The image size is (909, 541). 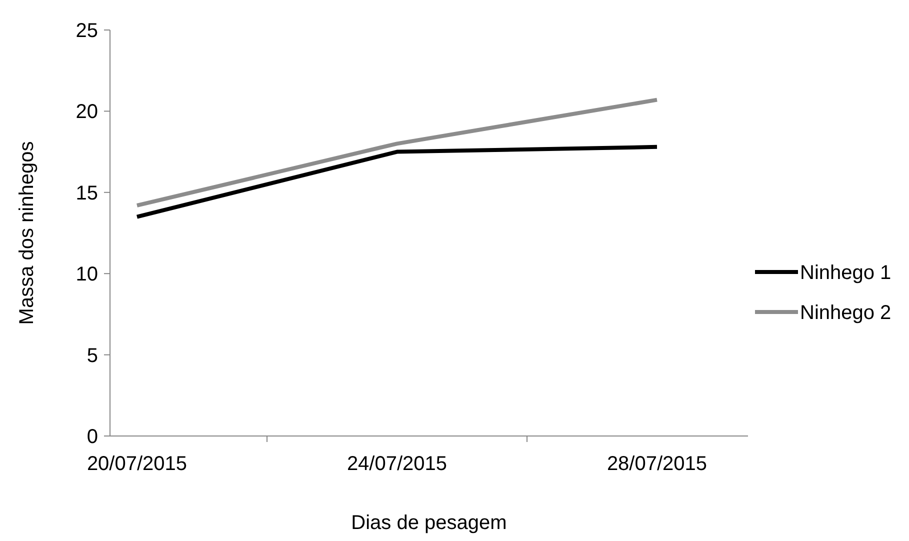 What do you see at coordinates (92, 437) in the screenshot?
I see `y-tick-label: 0` at bounding box center [92, 437].